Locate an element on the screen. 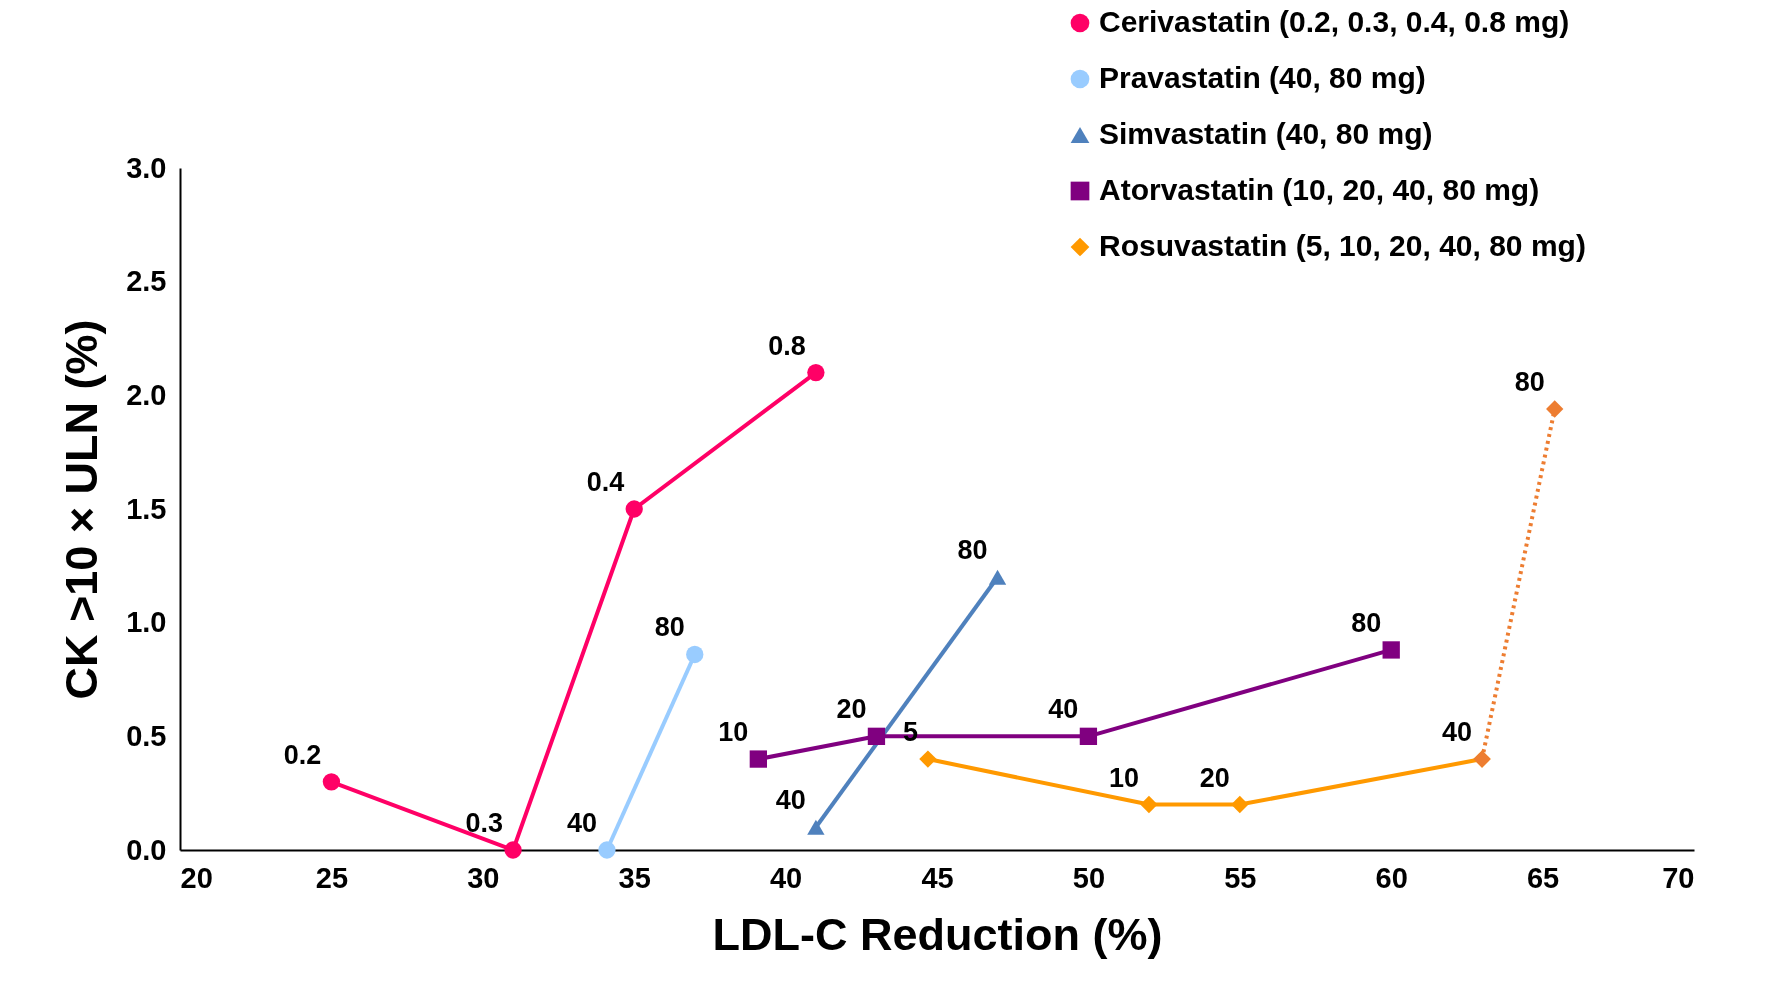 The width and height of the screenshot is (1783, 1000). annotation: 0.3 is located at coordinates (484, 823).